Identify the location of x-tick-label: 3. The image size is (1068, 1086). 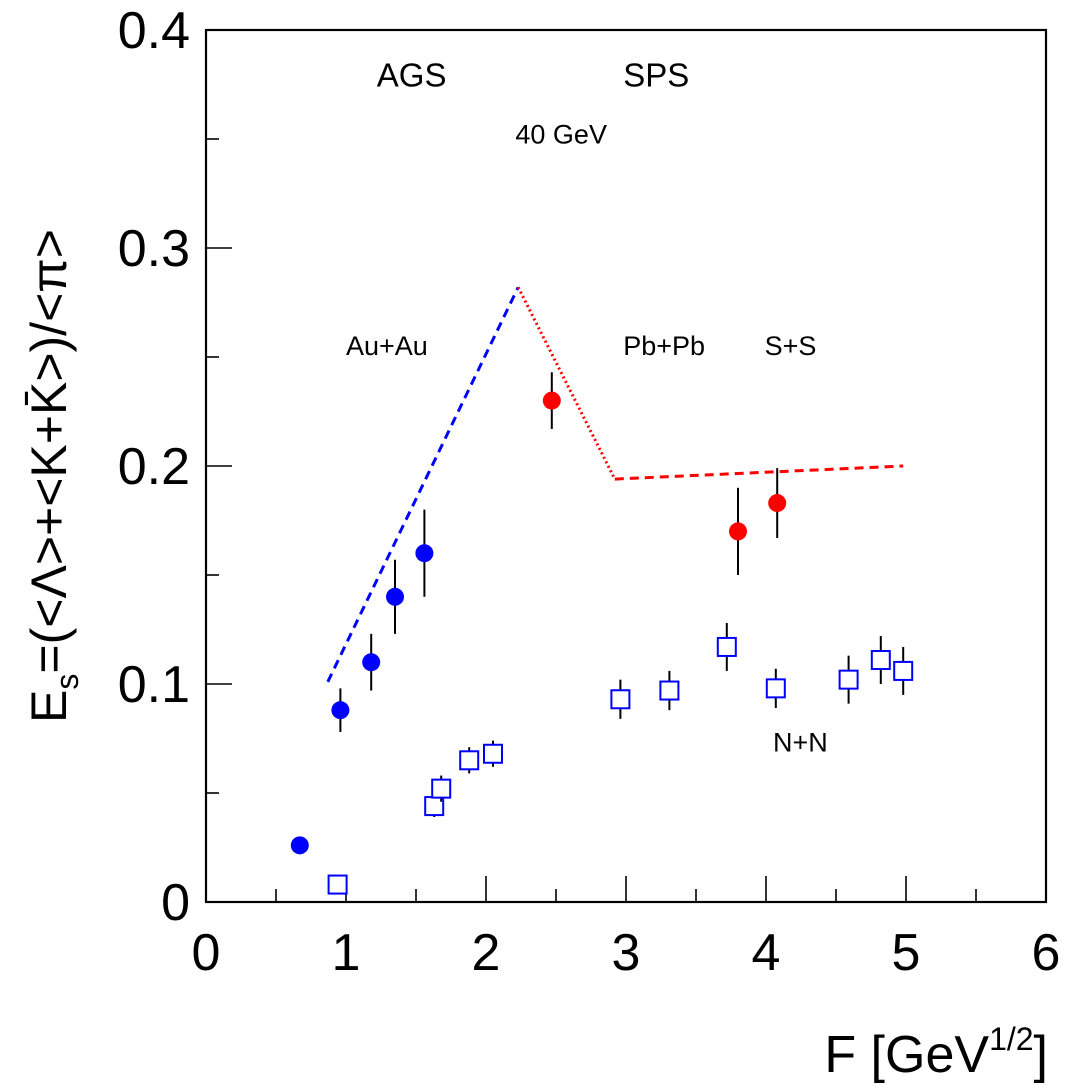
(626, 953).